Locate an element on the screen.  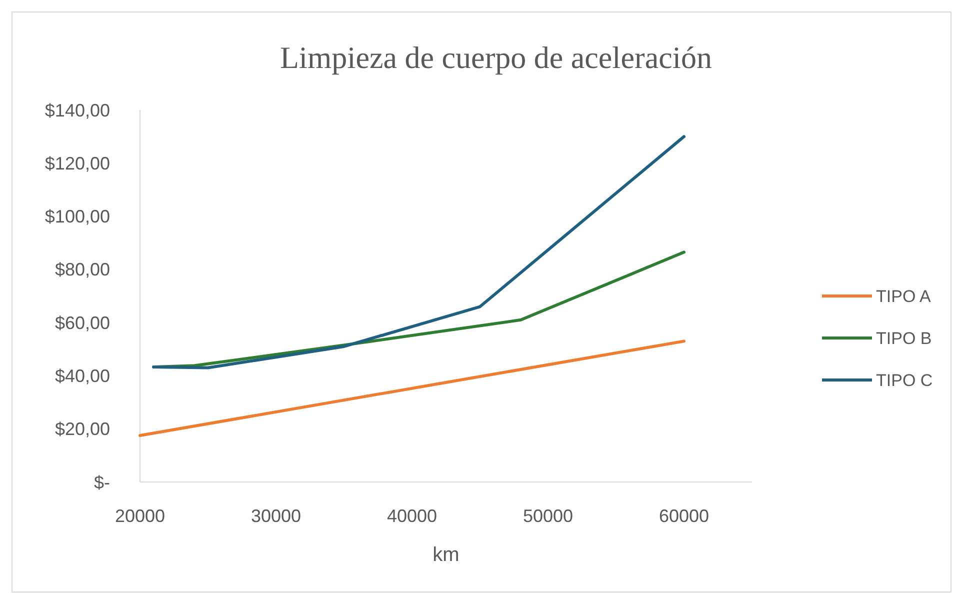
y-tick-label: $- is located at coordinates (102, 482).